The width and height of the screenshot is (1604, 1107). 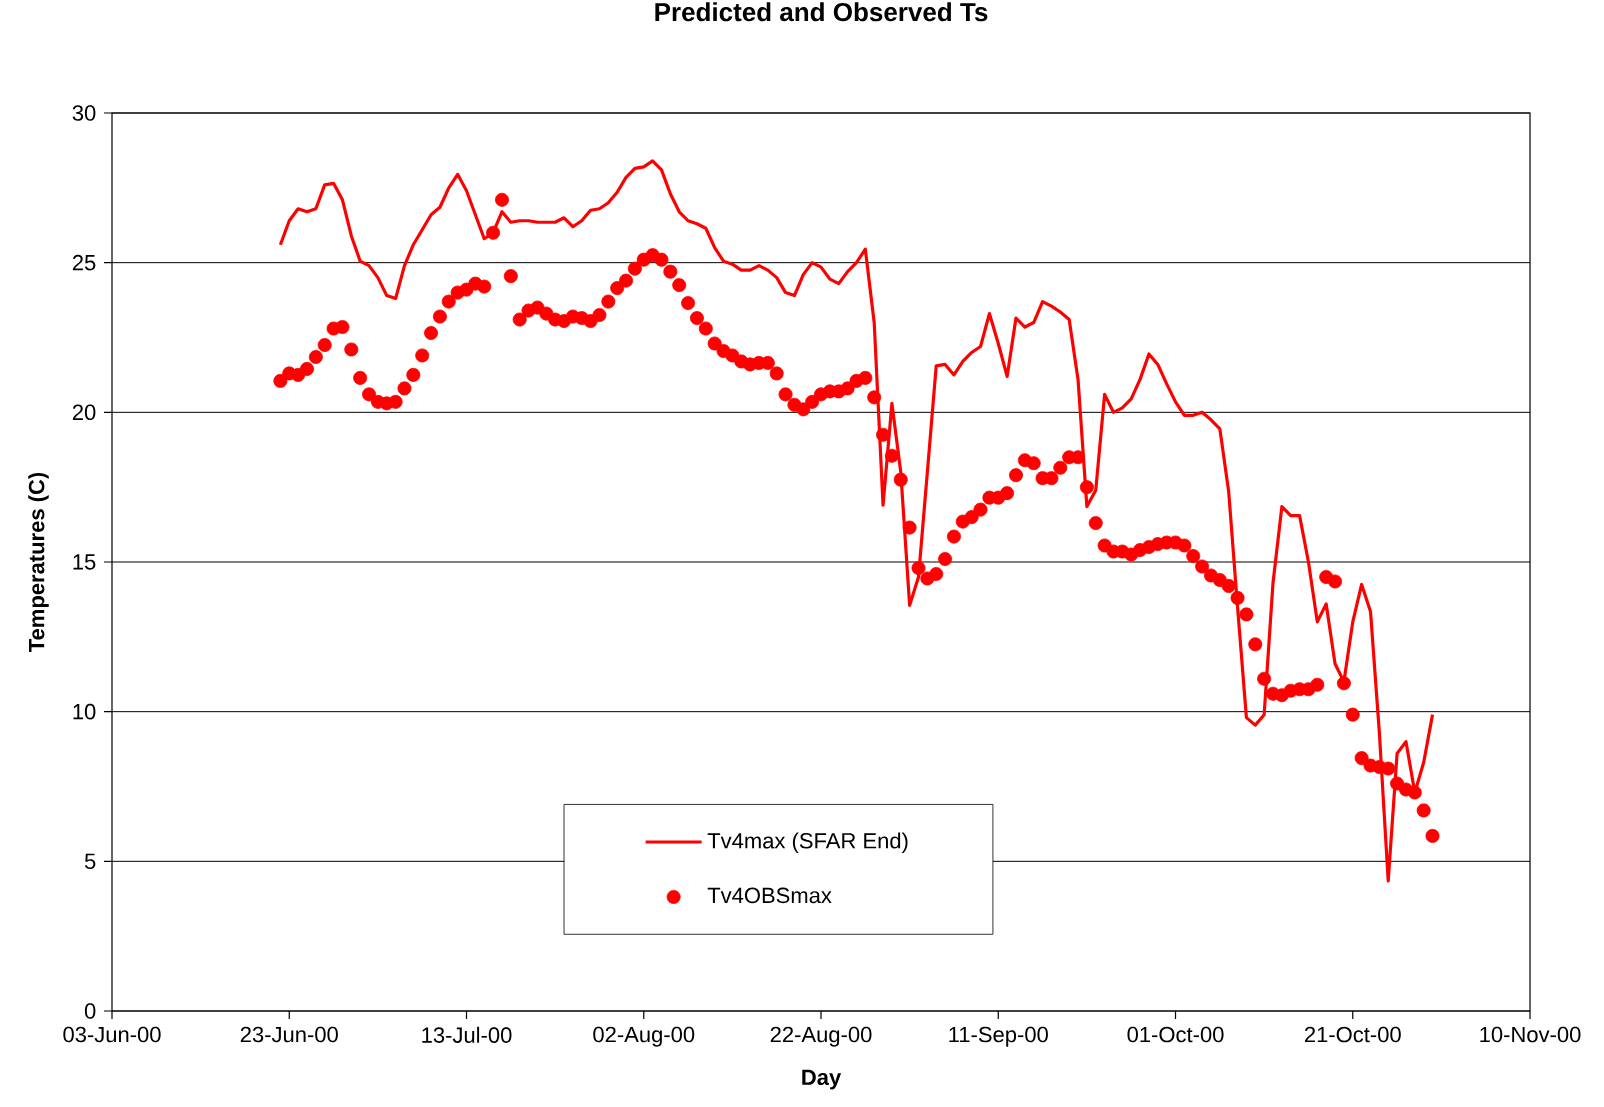 What do you see at coordinates (84, 562) in the screenshot?
I see `y-tick-label: 15` at bounding box center [84, 562].